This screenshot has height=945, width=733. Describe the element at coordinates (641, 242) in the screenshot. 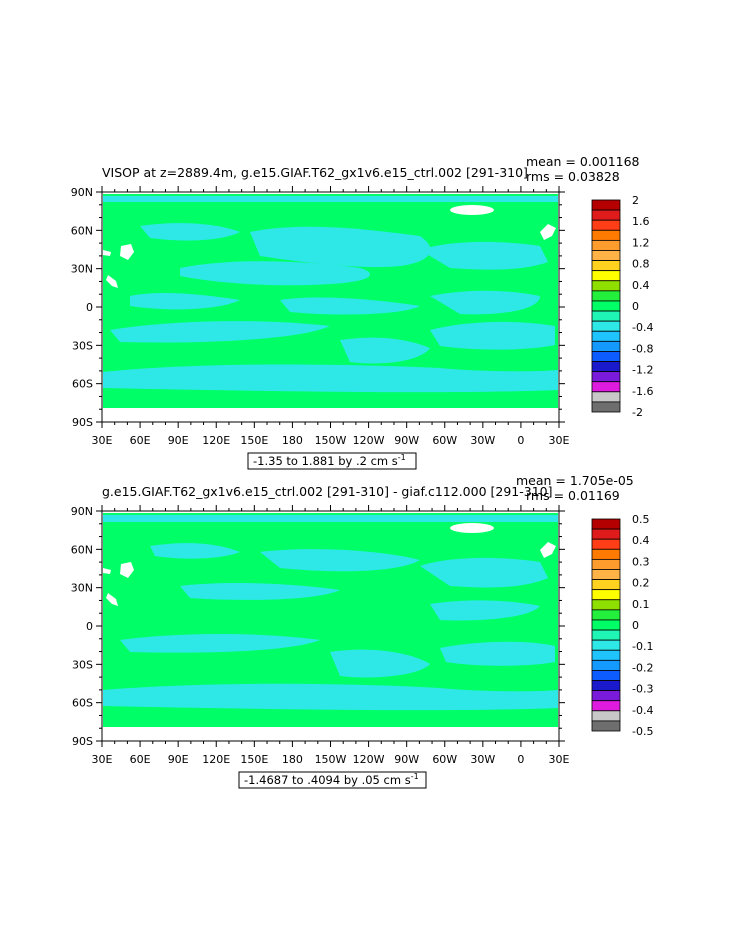

I see `colorbar-label: 1.2` at that location.